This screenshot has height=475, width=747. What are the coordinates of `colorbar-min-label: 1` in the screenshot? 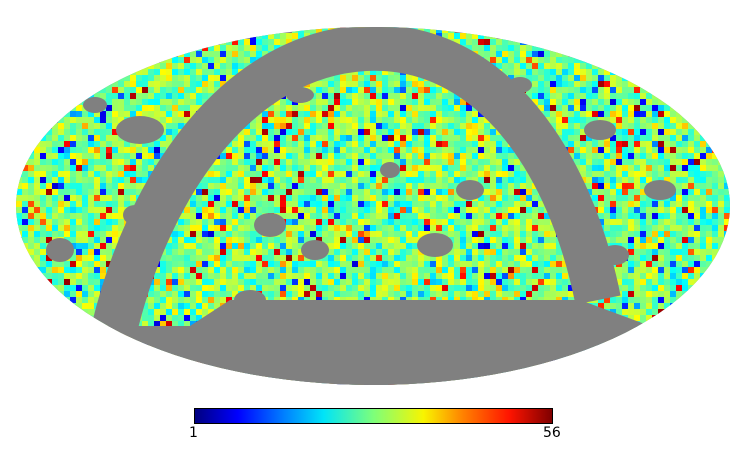 It's located at (193, 433).